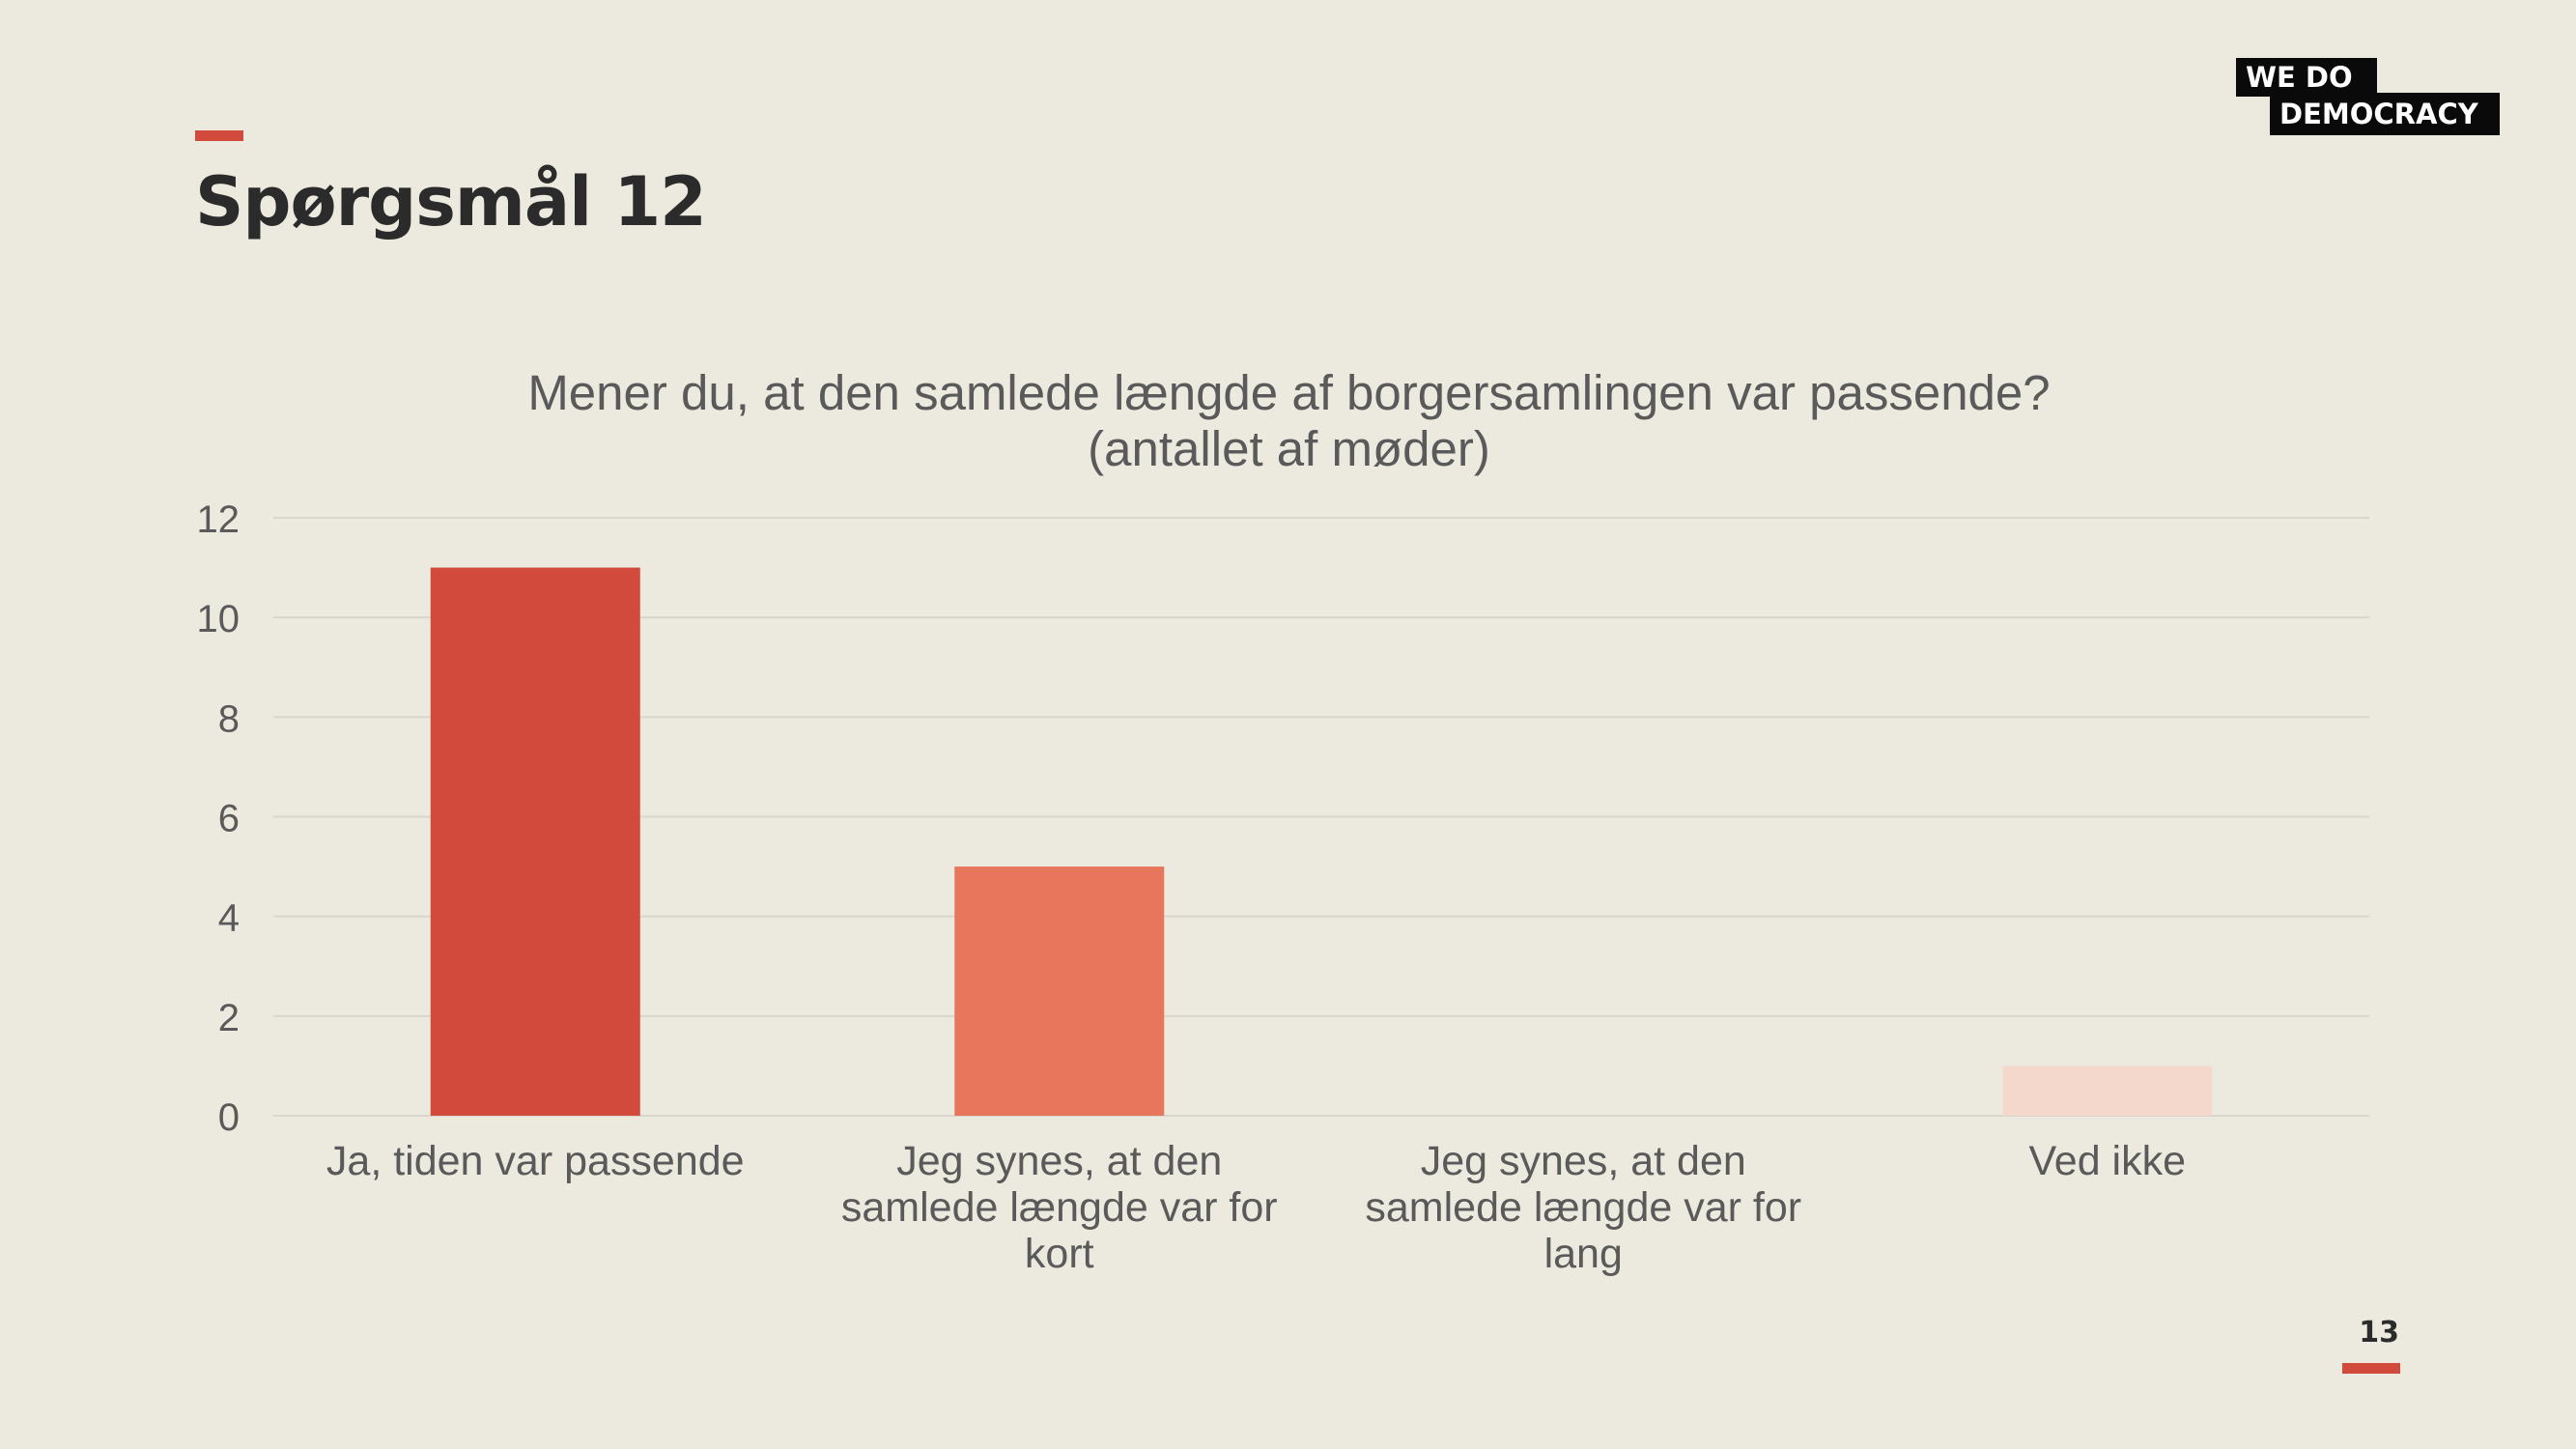 The image size is (2576, 1449). I want to click on y-tick-label: 10, so click(219, 619).